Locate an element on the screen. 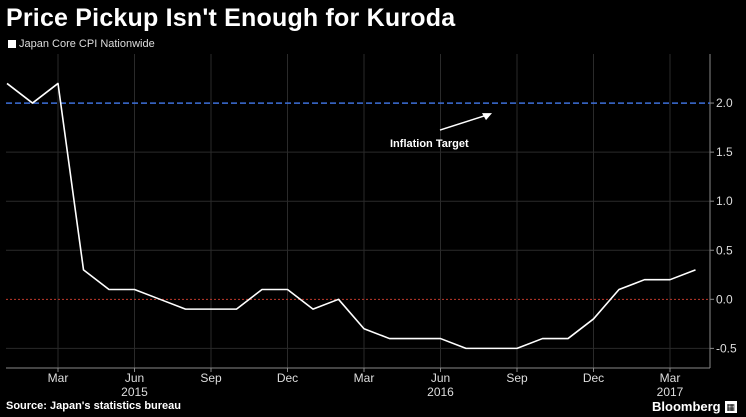  x-year-label: 2015 is located at coordinates (134, 392).